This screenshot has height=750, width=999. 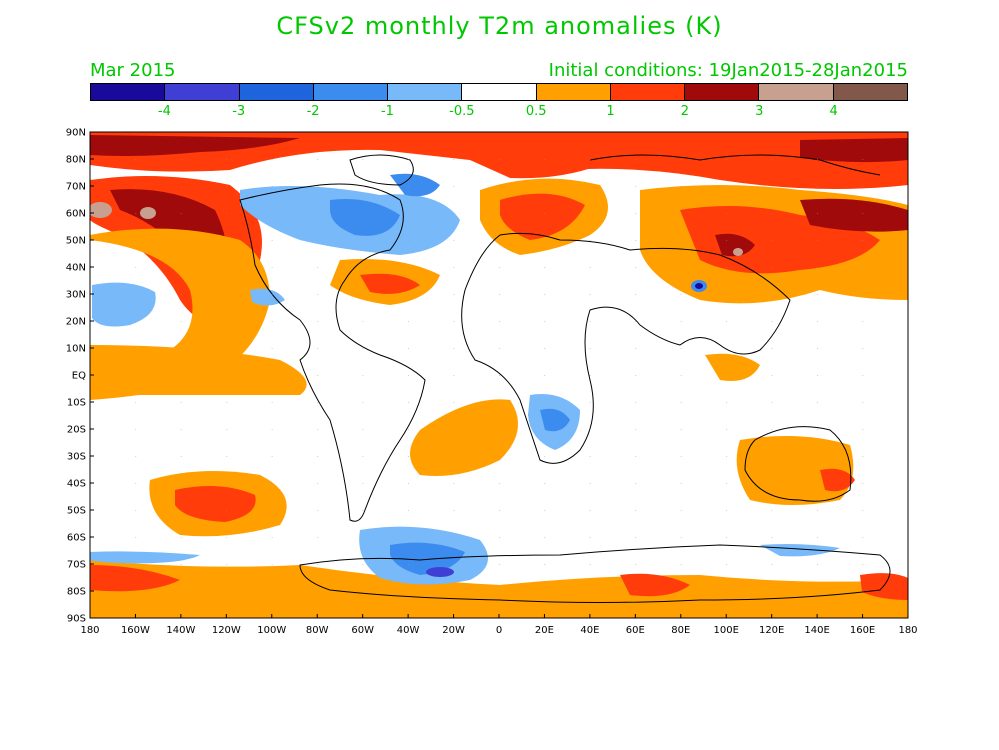 I want to click on color-legend-bar, so click(x=499, y=92).